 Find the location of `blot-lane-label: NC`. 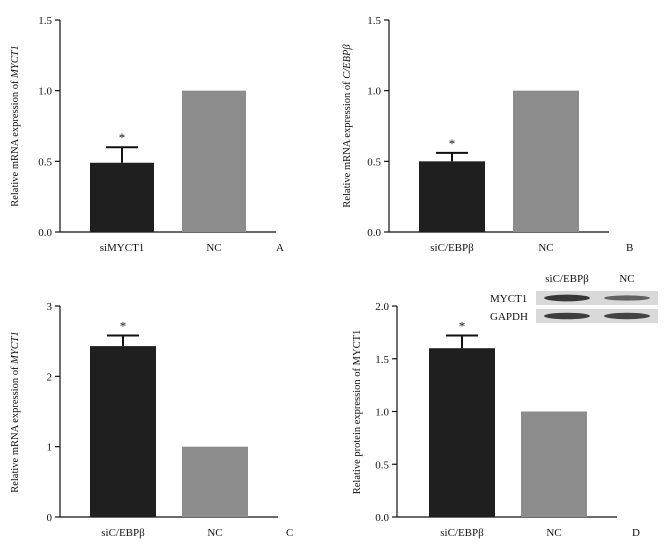

blot-lane-label: NC is located at coordinates (626, 279).